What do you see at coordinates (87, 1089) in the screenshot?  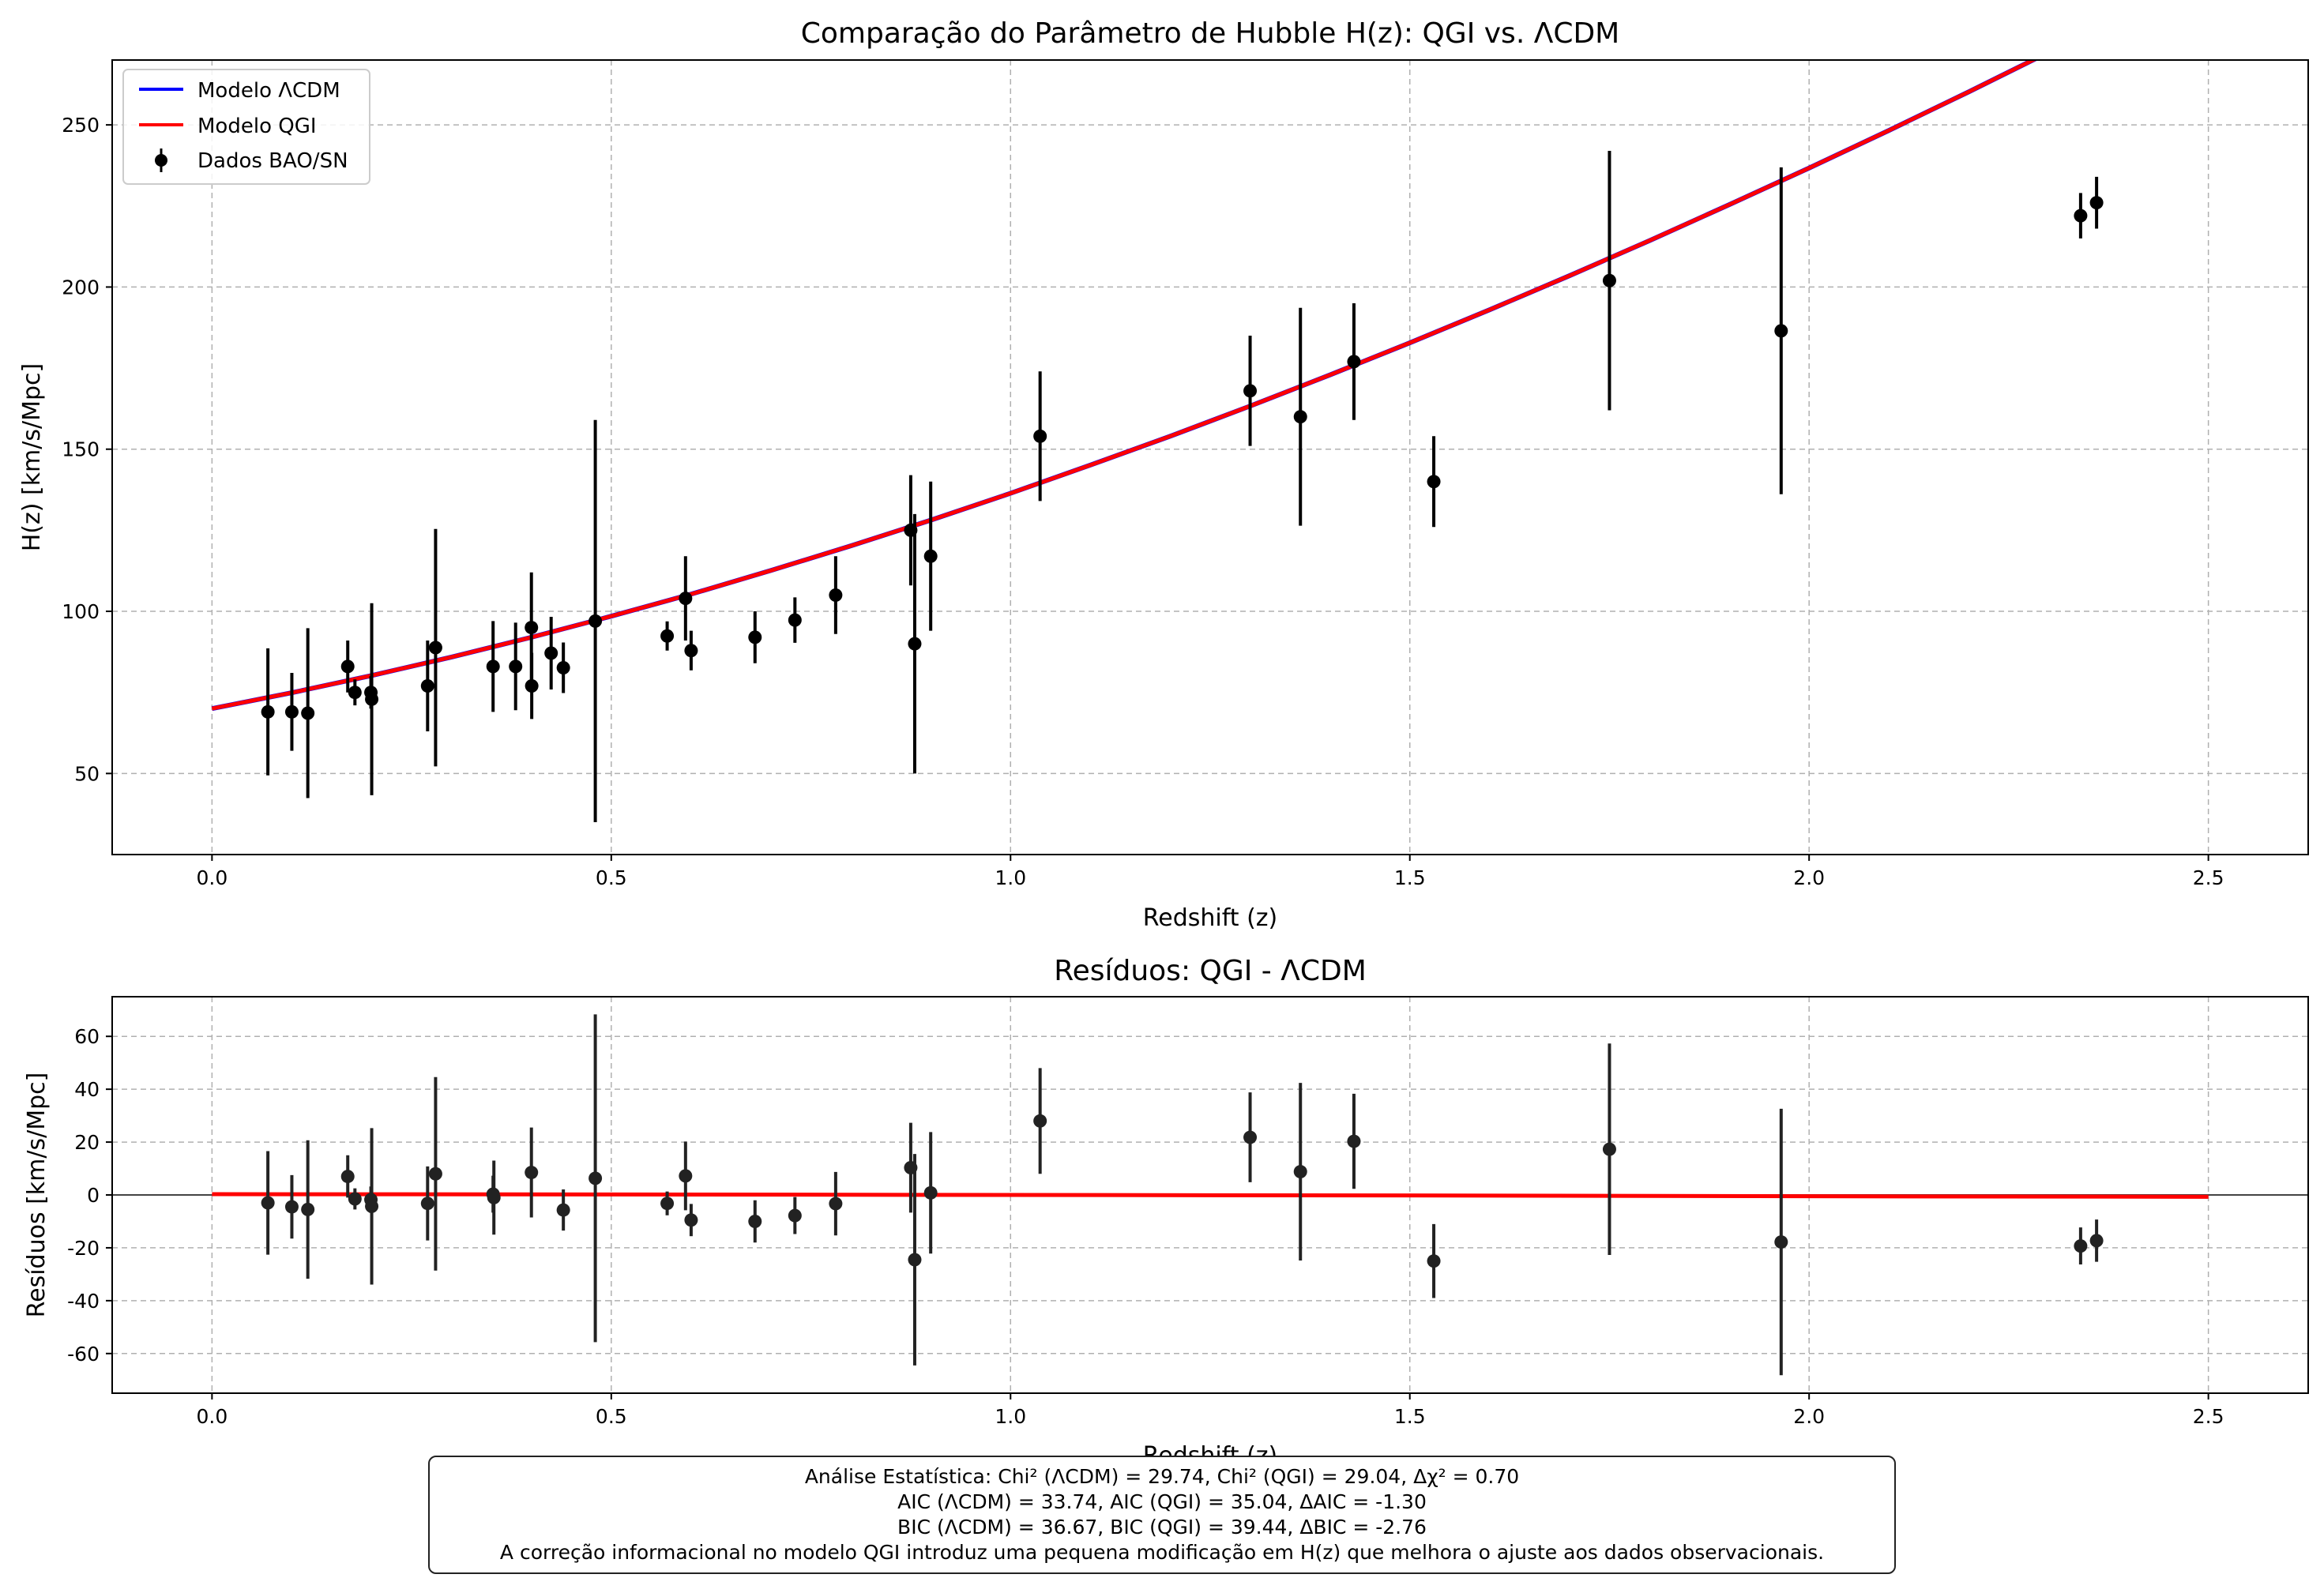 I see `y-tick-label: 40` at bounding box center [87, 1089].